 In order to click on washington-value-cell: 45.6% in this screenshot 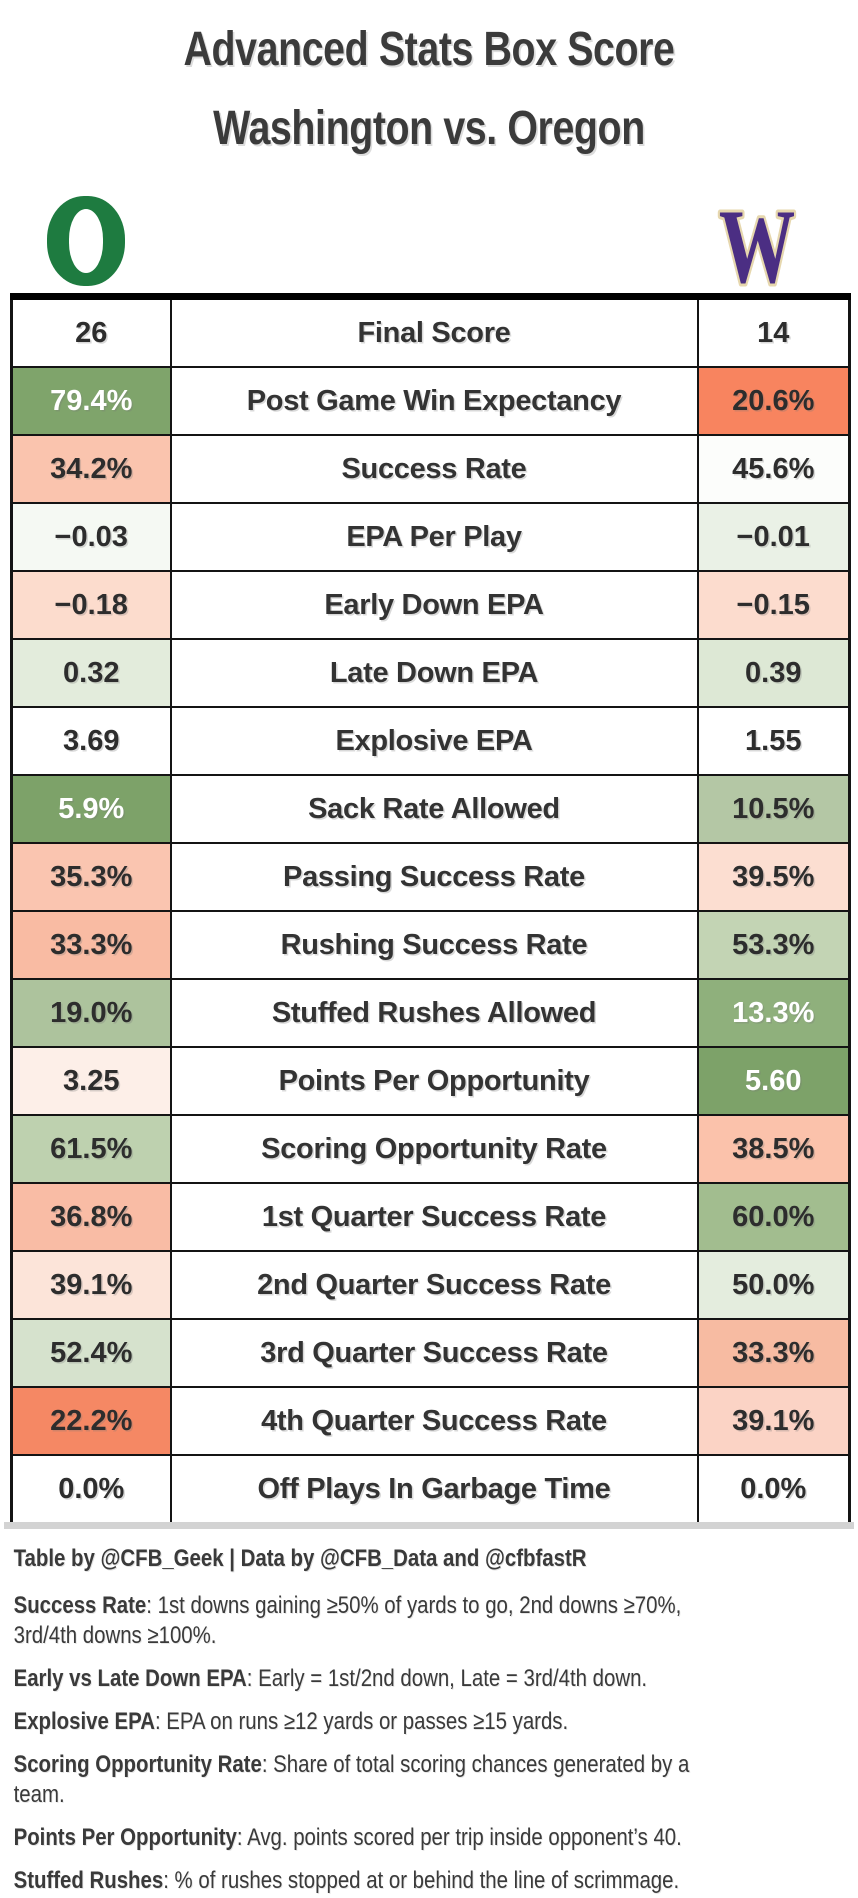, I will do `click(773, 469)`.